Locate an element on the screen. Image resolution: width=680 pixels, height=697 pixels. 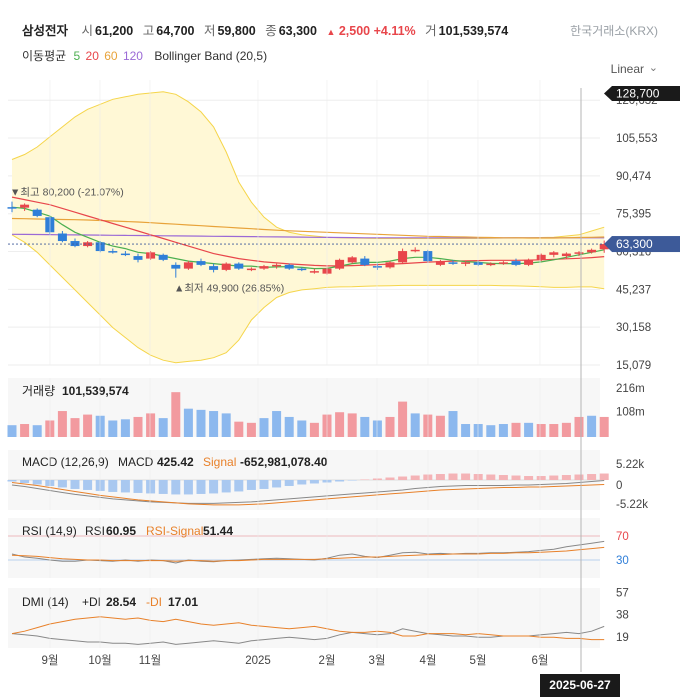
ma60-label: 60 is located at coordinates (111, 56).